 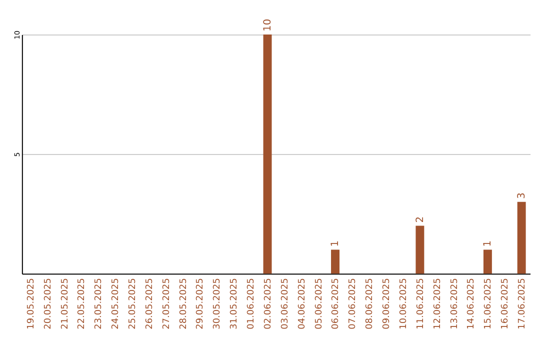 What do you see at coordinates (370, 304) in the screenshot?
I see `x-tick-label: 08.06.2025` at bounding box center [370, 304].